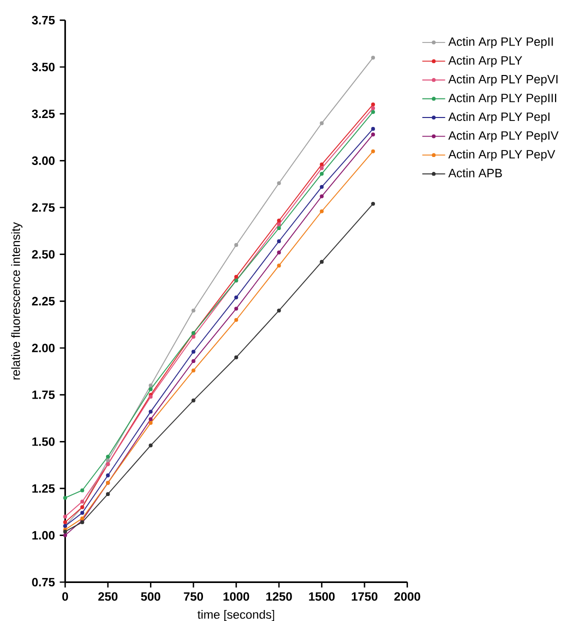 This screenshot has height=621, width=579. Describe the element at coordinates (43, 20) in the screenshot. I see `y-tick-label: 3.75` at that location.